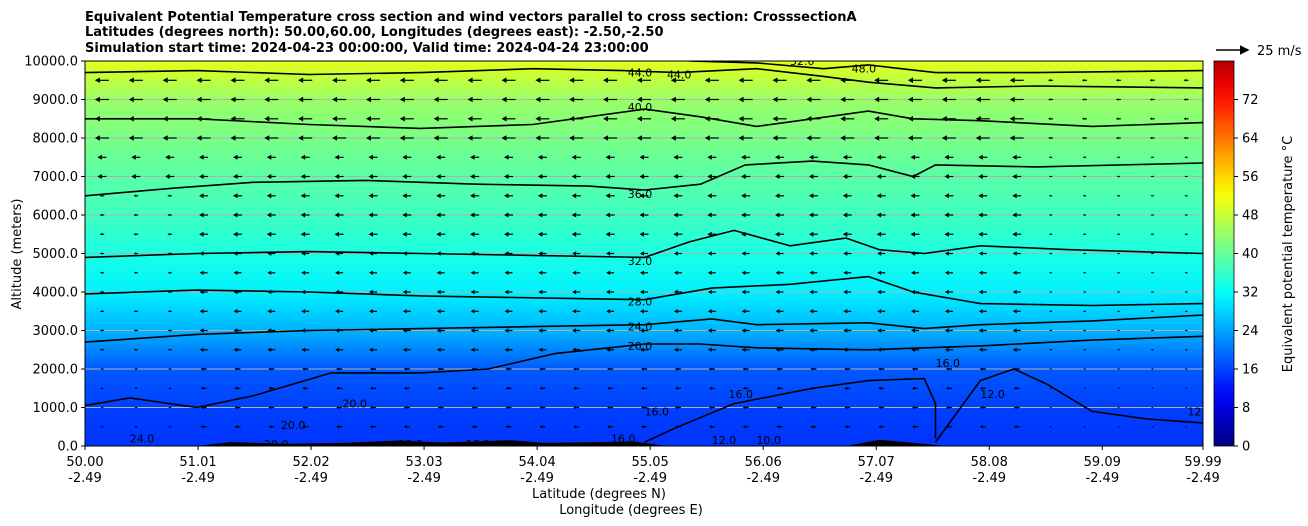 The height and width of the screenshot is (526, 1308). Describe the element at coordinates (989, 462) in the screenshot. I see `x-tick-label-lat: 58.08` at that location.